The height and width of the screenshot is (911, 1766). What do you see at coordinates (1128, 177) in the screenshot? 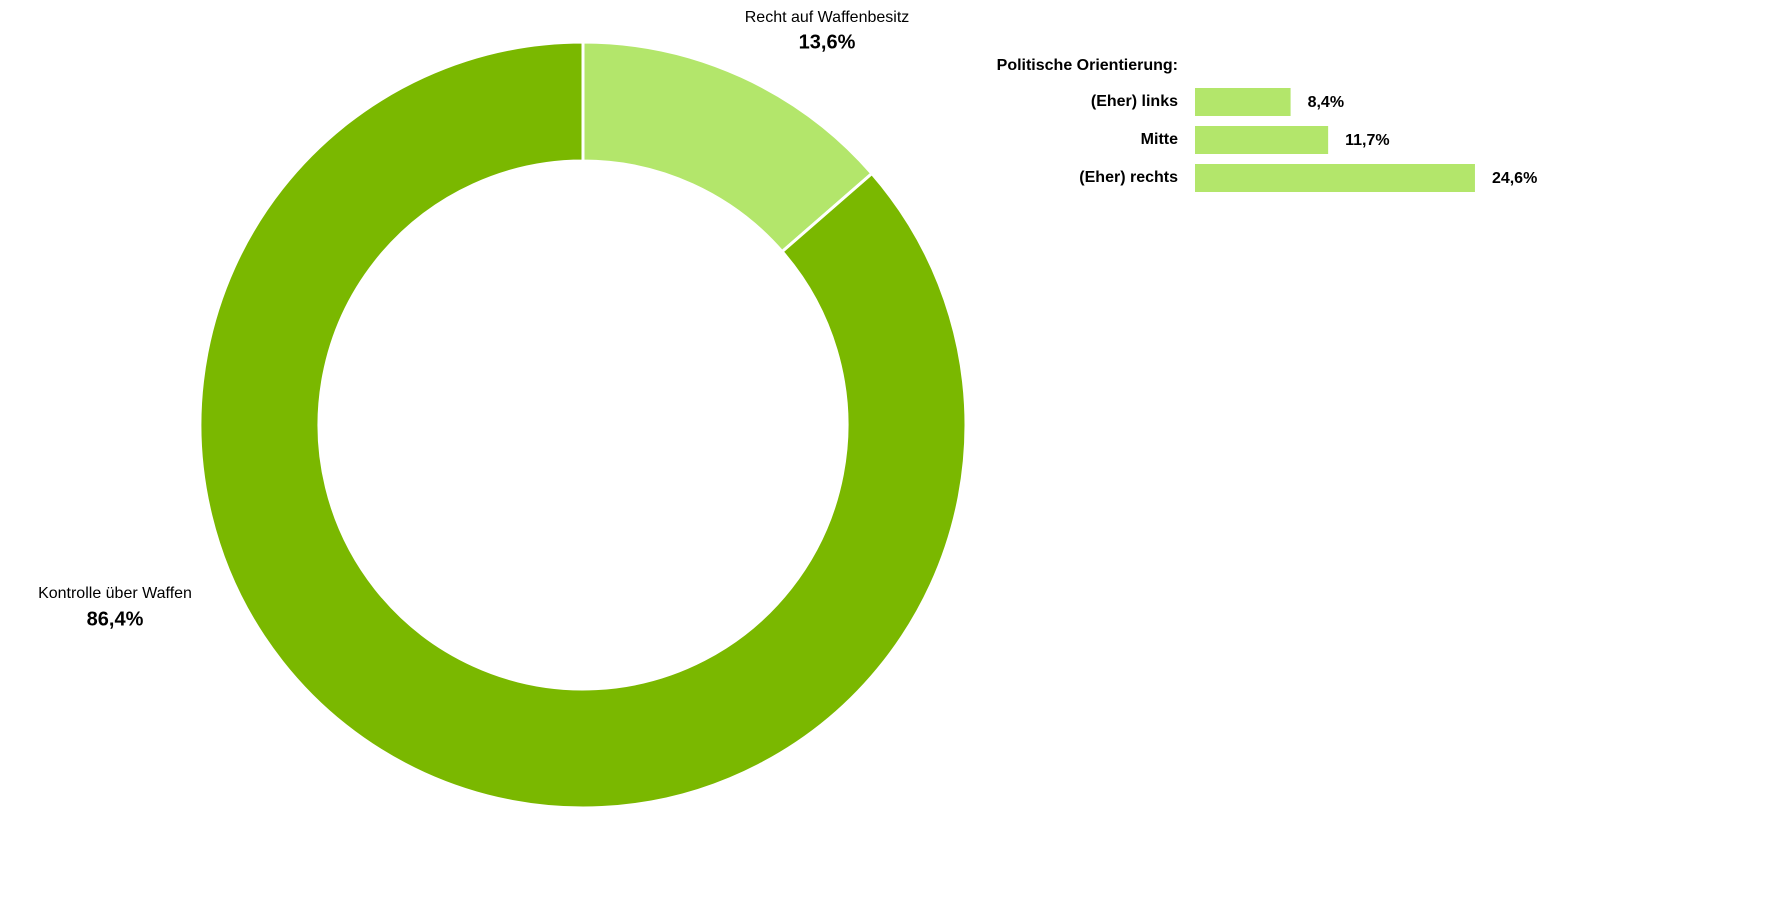
I see `bar-label: (Eher) rechts` at bounding box center [1128, 177].